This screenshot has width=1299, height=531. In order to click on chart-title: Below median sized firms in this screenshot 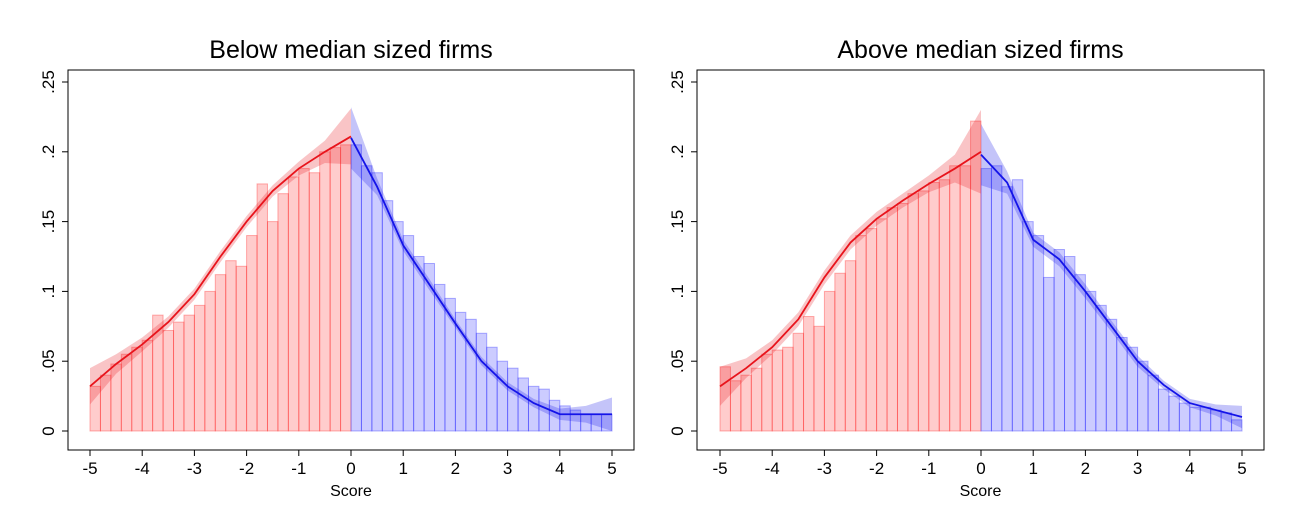, I will do `click(350, 50)`.